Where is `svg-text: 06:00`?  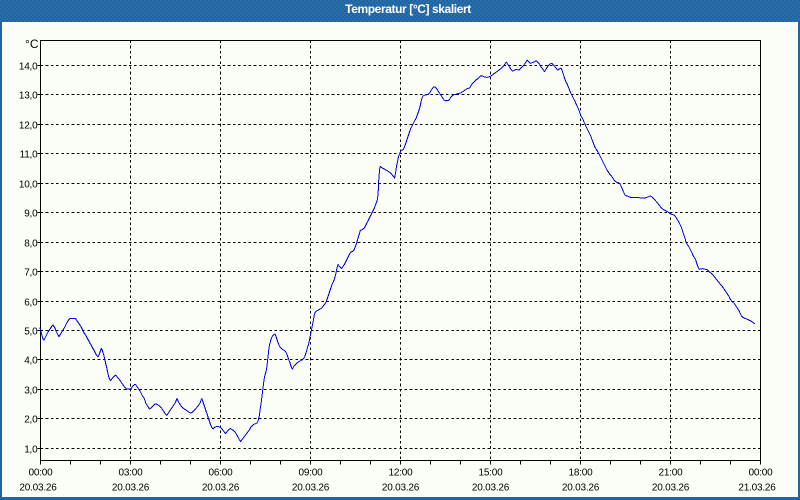
svg-text: 06:00 is located at coordinates (220, 473).